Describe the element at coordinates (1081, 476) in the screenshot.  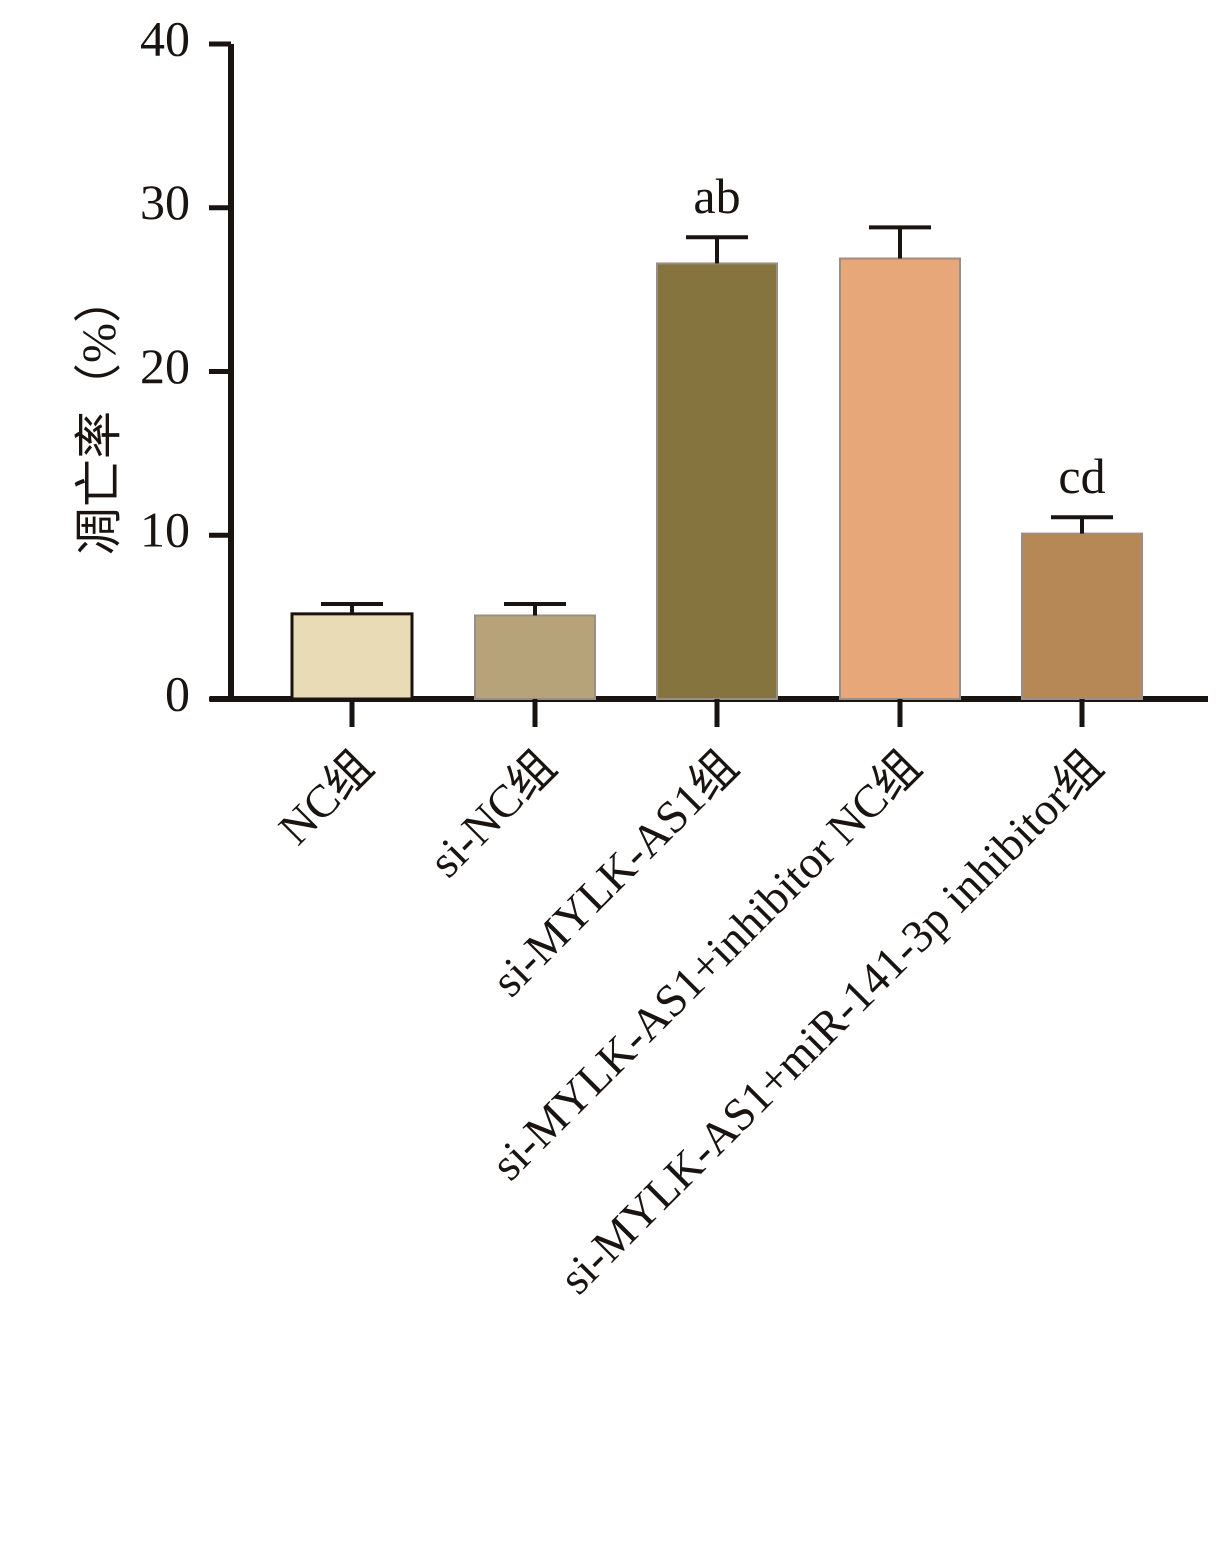
I see `bar-annotation-4: cd` at that location.